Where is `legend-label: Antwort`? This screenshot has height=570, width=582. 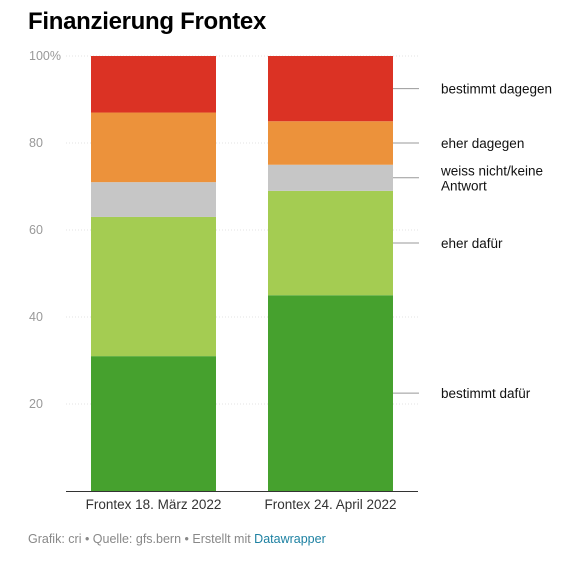 legend-label: Antwort is located at coordinates (464, 185).